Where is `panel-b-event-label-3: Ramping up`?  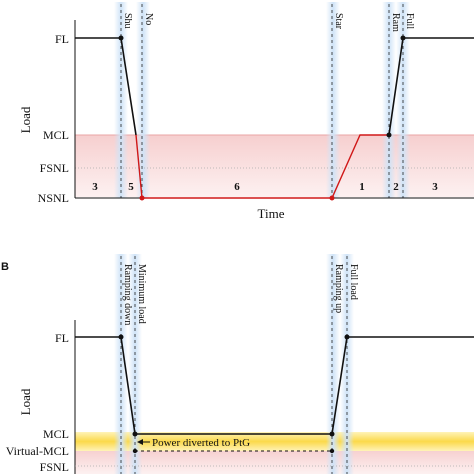 panel-b-event-label-3: Ramping up is located at coordinates (338, 288).